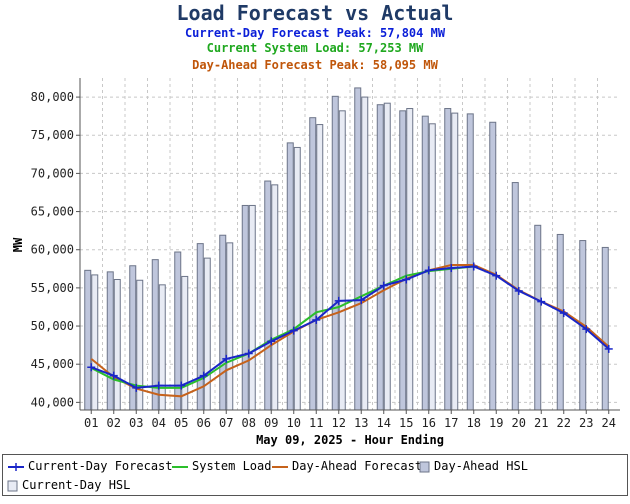  I want to click on x-tick-label: 05, so click(181, 423).